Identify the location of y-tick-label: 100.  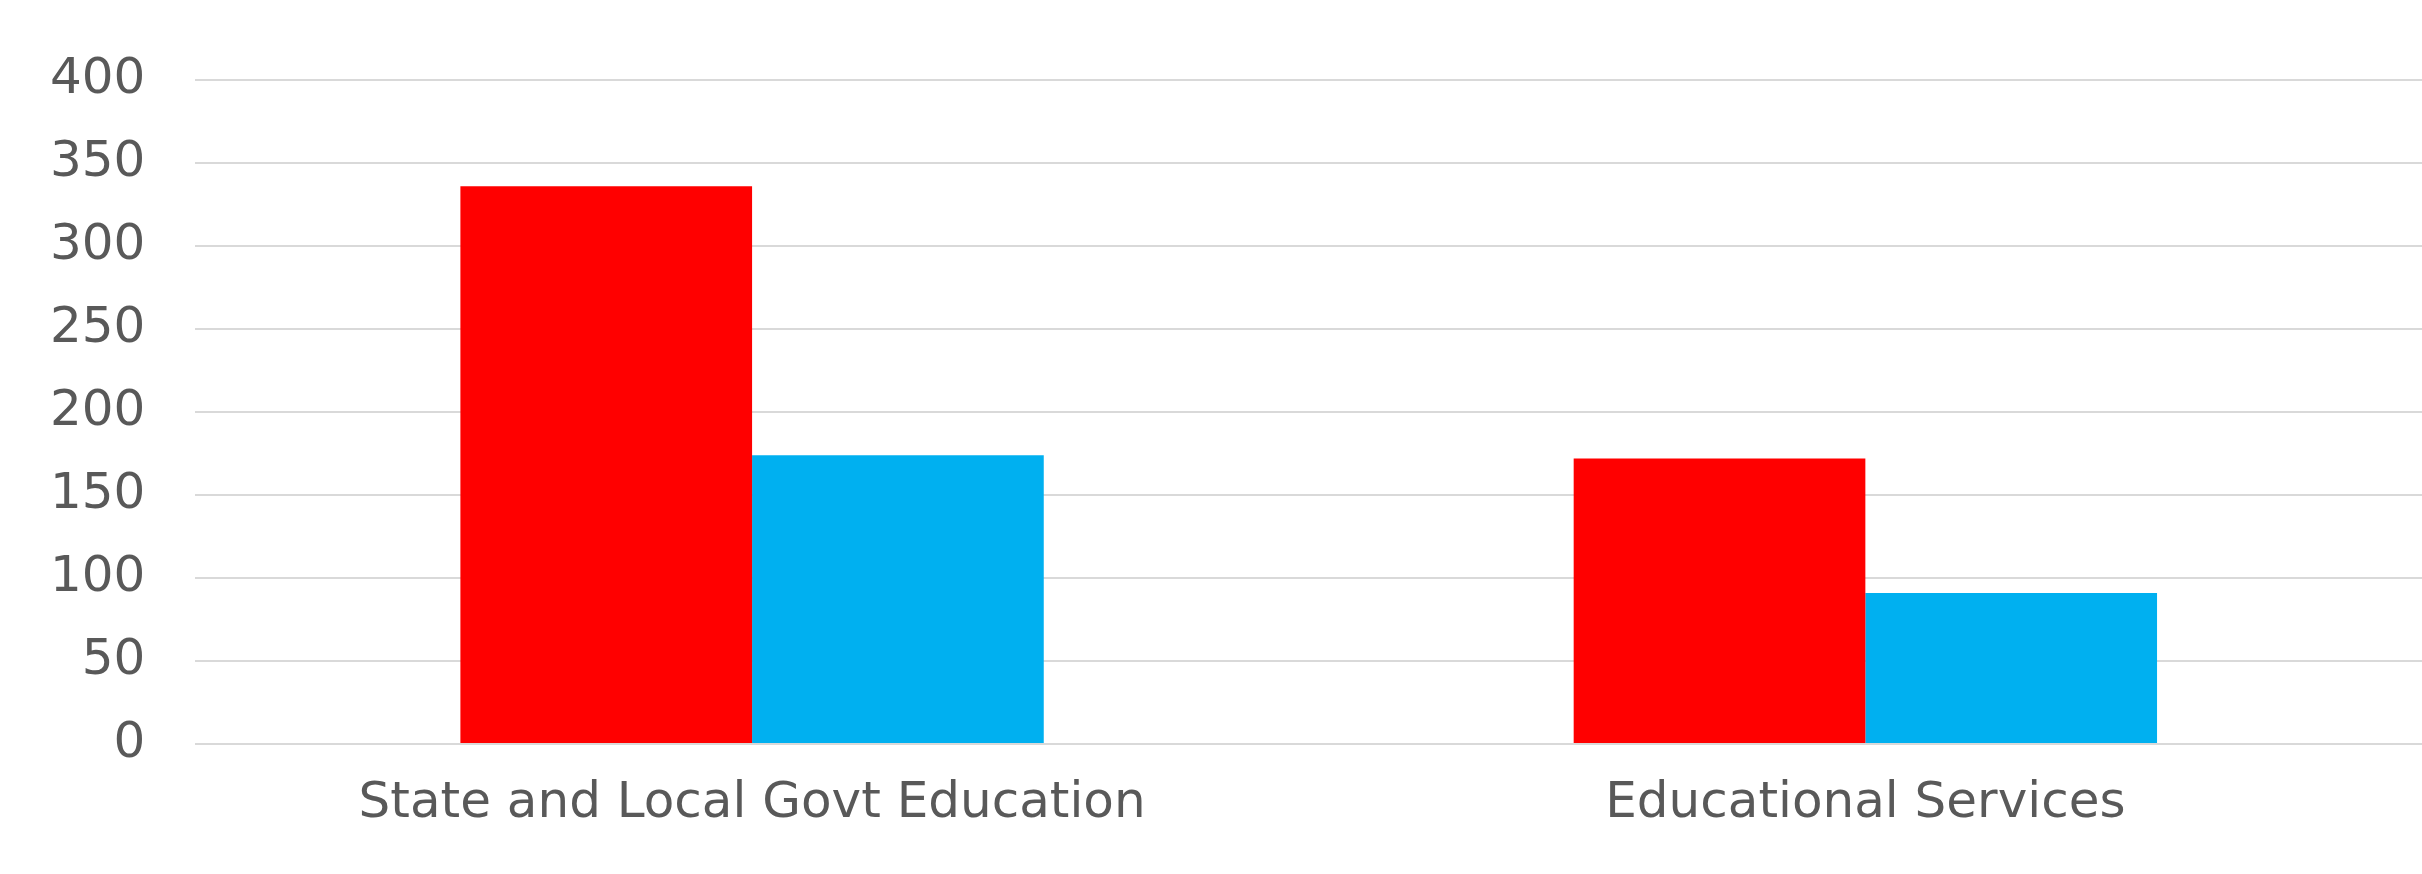
(98, 573).